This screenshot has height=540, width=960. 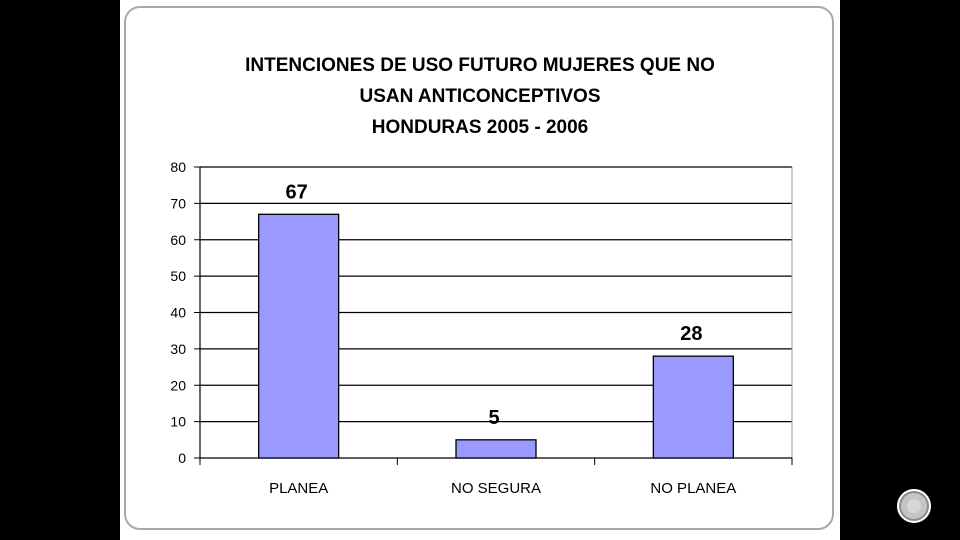 I want to click on y-tick-label: 30, so click(x=178, y=349).